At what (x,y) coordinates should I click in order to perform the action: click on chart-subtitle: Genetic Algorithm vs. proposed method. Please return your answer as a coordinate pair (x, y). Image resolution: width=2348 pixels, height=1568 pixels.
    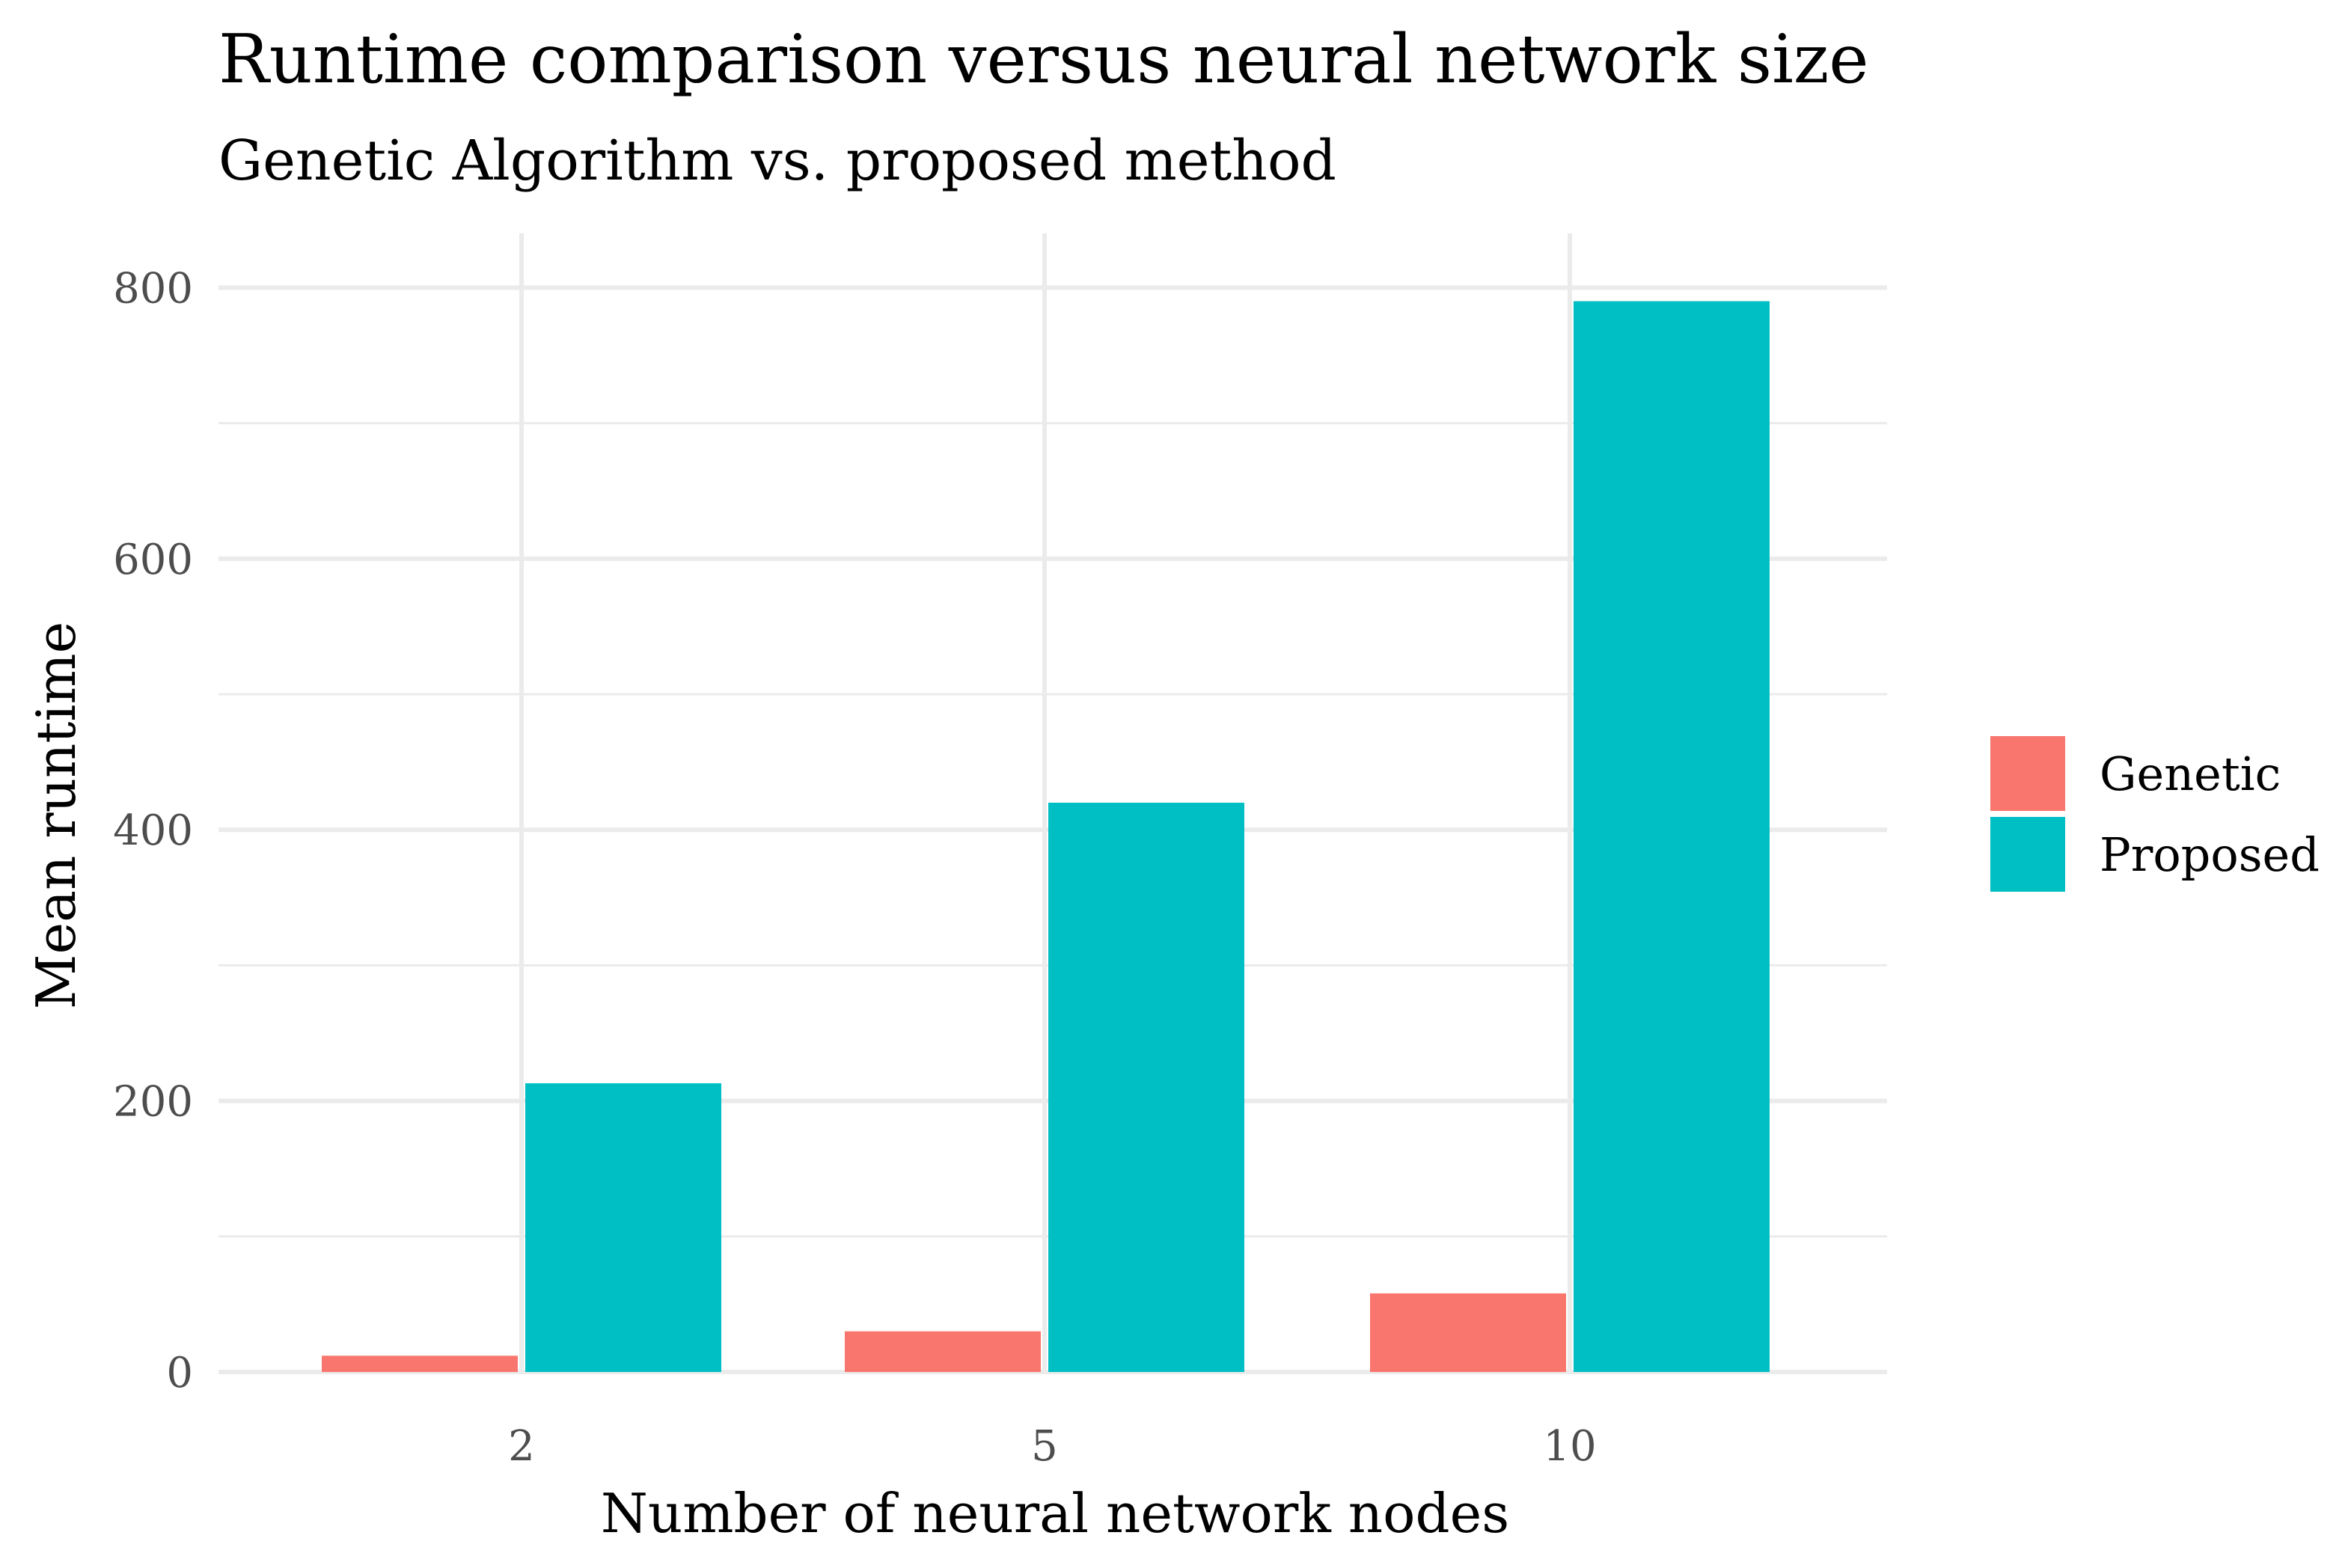
    Looking at the image, I should click on (777, 161).